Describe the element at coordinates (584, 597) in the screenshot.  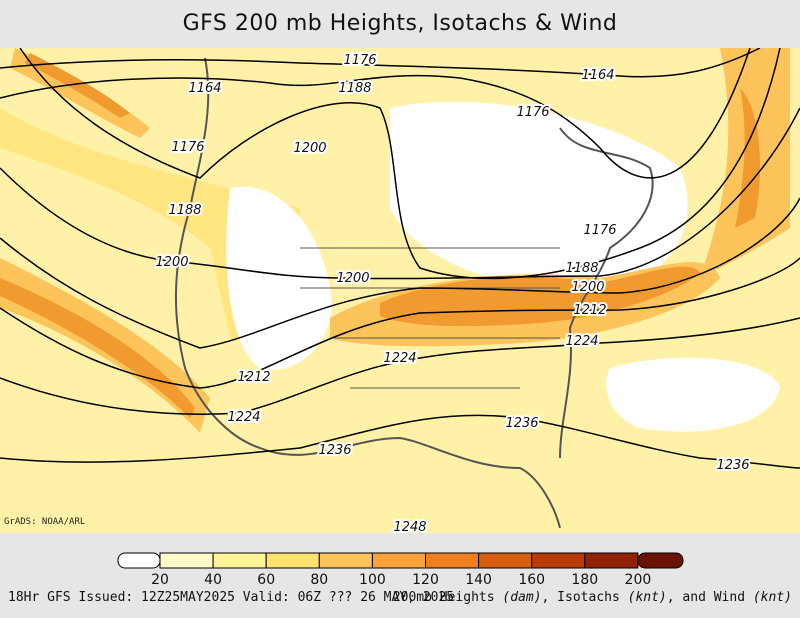
I see `description-part: , Isotachs` at that location.